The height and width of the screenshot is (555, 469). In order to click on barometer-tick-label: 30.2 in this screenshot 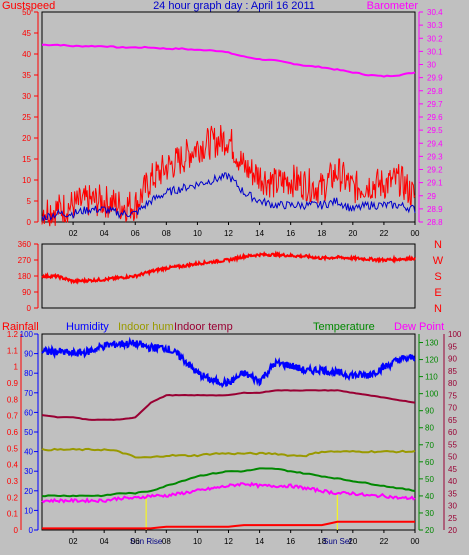, I will do `click(435, 38)`.